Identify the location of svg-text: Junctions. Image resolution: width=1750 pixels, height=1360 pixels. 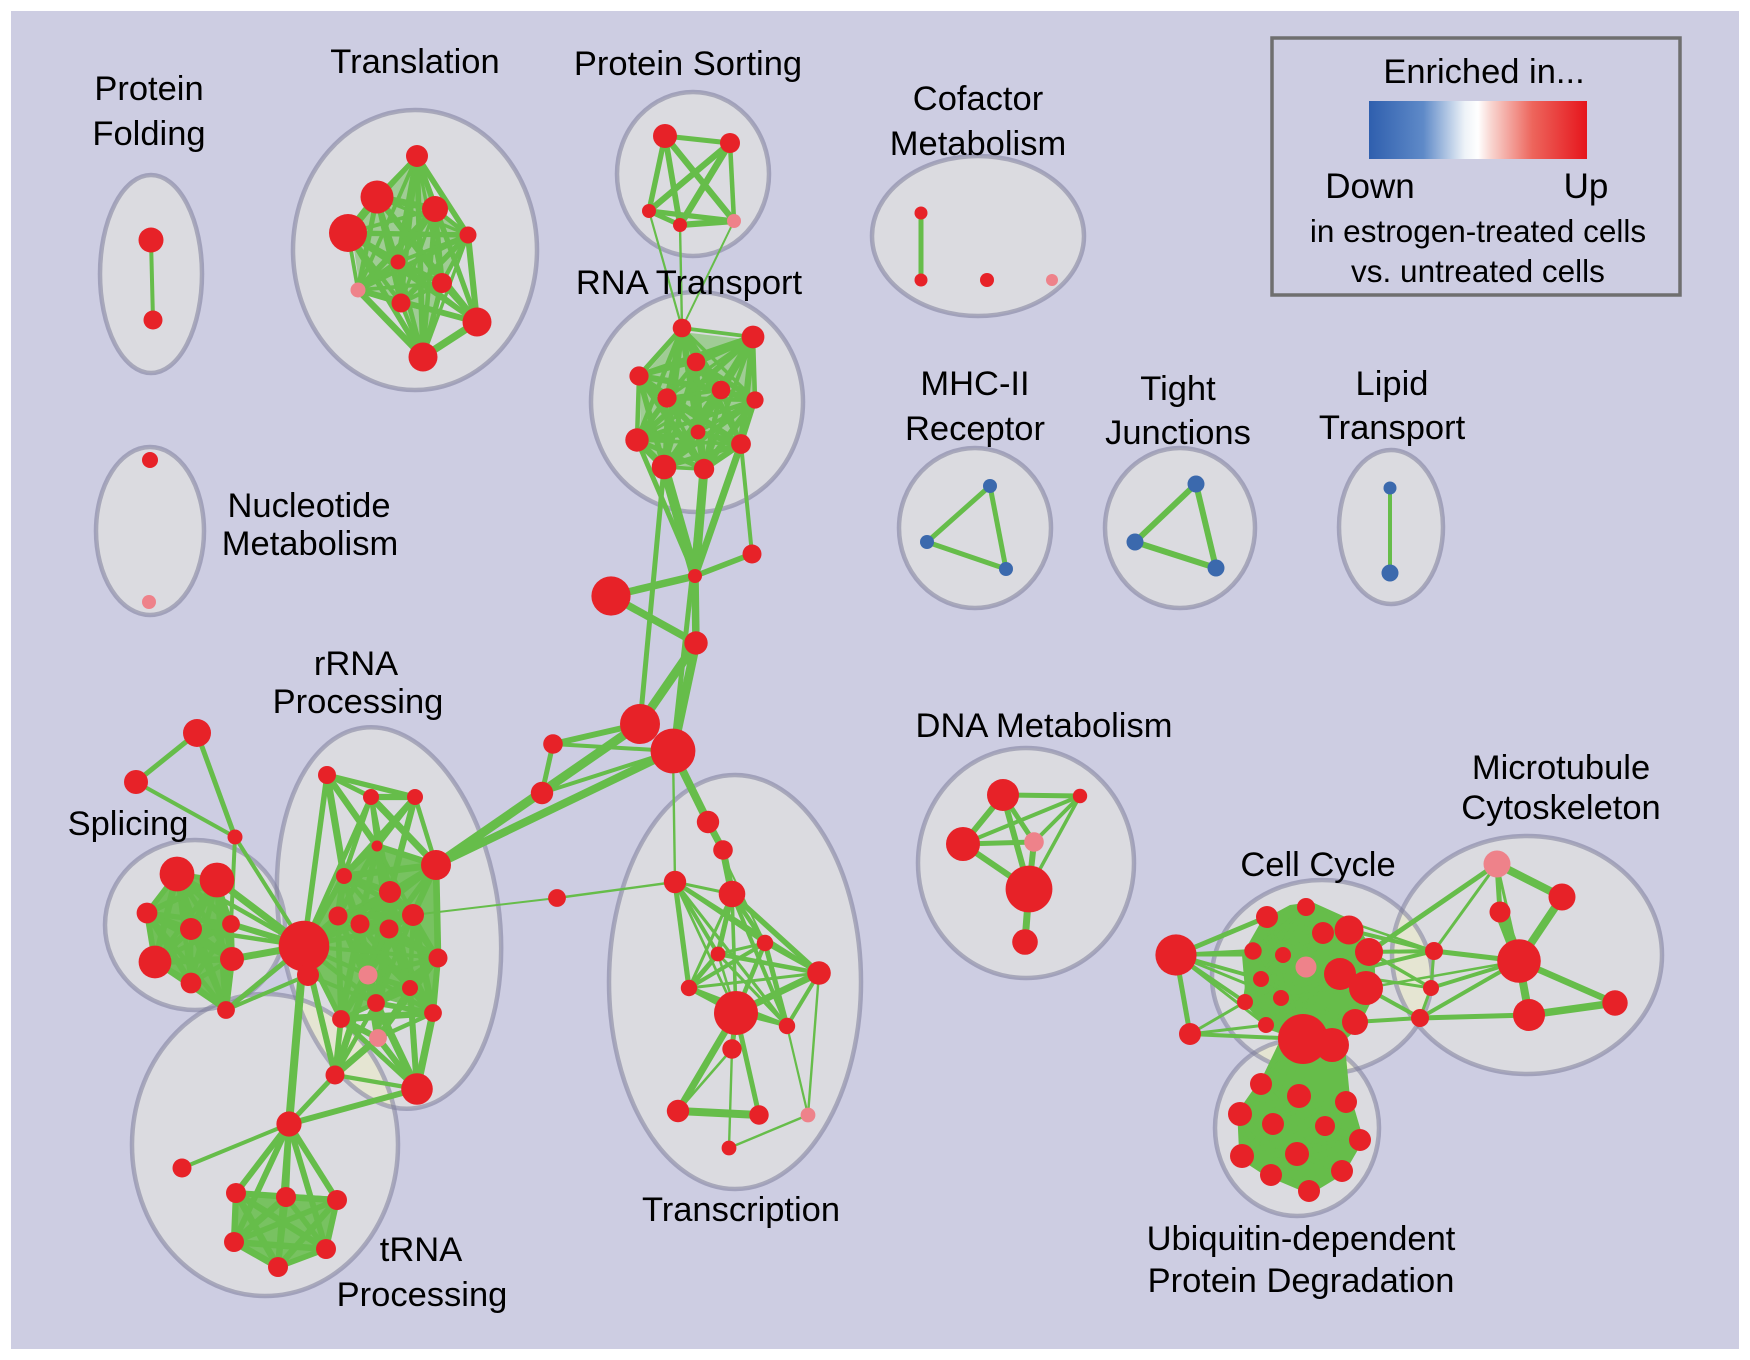
(1178, 433).